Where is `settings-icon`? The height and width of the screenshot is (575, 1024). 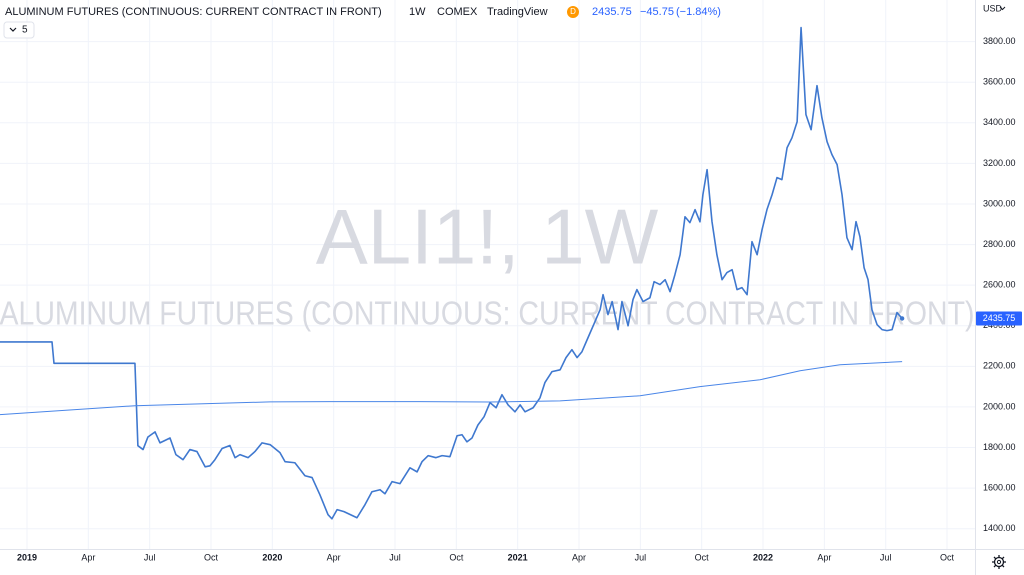 settings-icon is located at coordinates (999, 562).